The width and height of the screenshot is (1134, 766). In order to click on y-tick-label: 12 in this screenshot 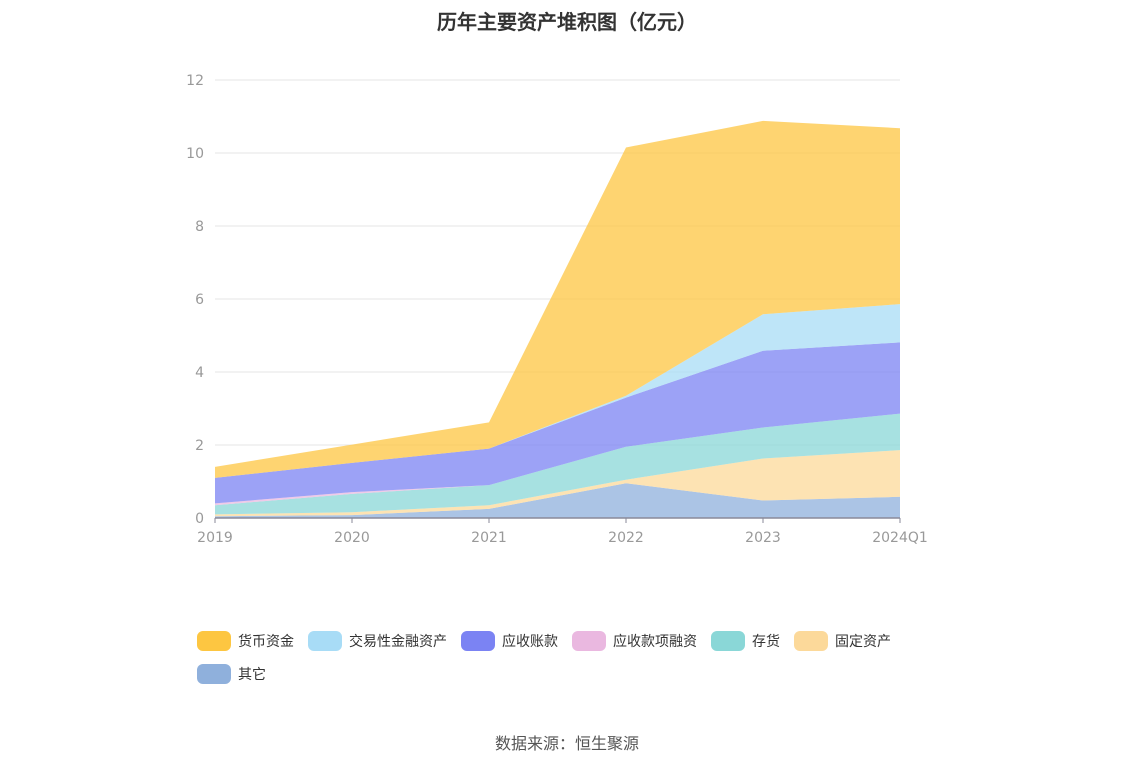, I will do `click(195, 81)`.